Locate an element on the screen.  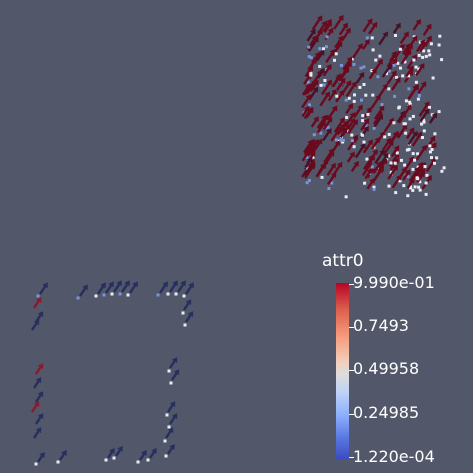
colorbar-label-max: 9.990e-01 is located at coordinates (394, 283).